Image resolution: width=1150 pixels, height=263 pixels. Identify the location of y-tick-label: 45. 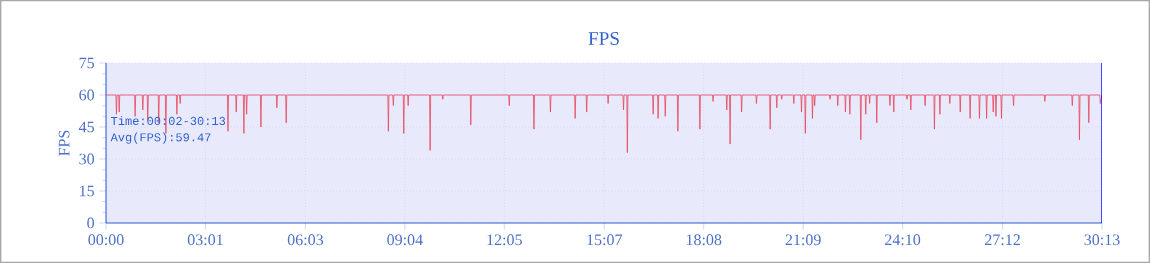
(86, 127).